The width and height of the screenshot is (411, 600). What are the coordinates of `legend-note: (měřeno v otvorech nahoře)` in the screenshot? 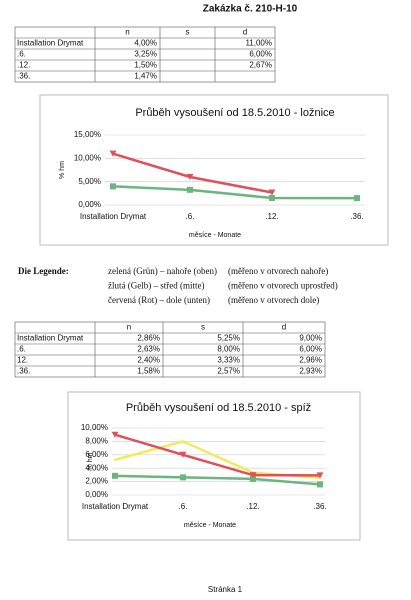 It's located at (278, 271).